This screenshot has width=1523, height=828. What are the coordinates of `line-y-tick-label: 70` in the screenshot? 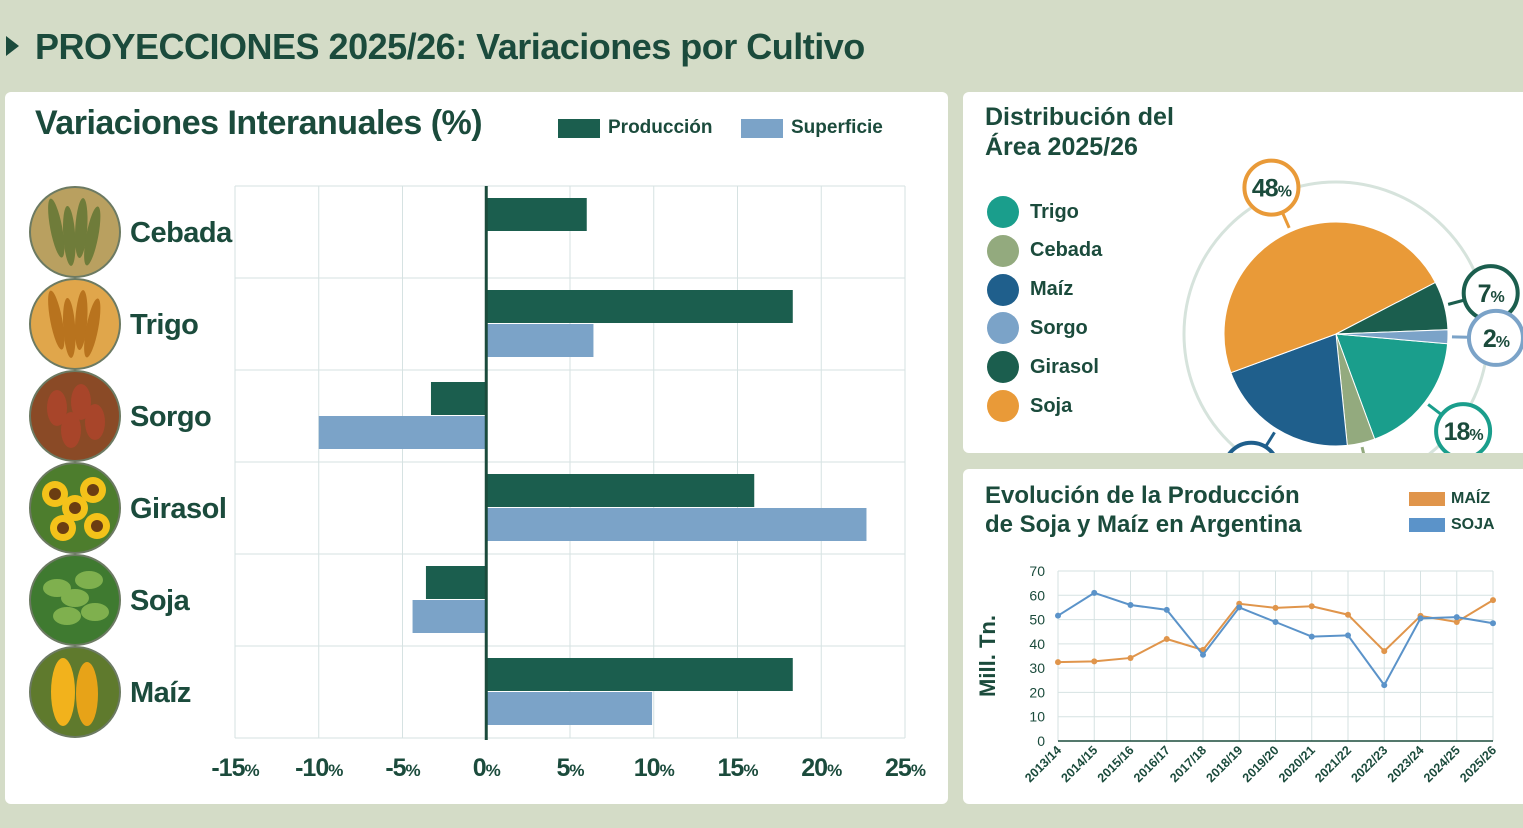 It's located at (1037, 571).